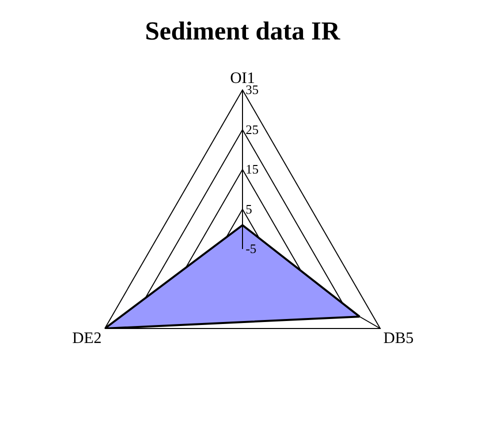 The height and width of the screenshot is (428, 485). What do you see at coordinates (242, 31) in the screenshot?
I see `chart-title: Sediment data IR` at bounding box center [242, 31].